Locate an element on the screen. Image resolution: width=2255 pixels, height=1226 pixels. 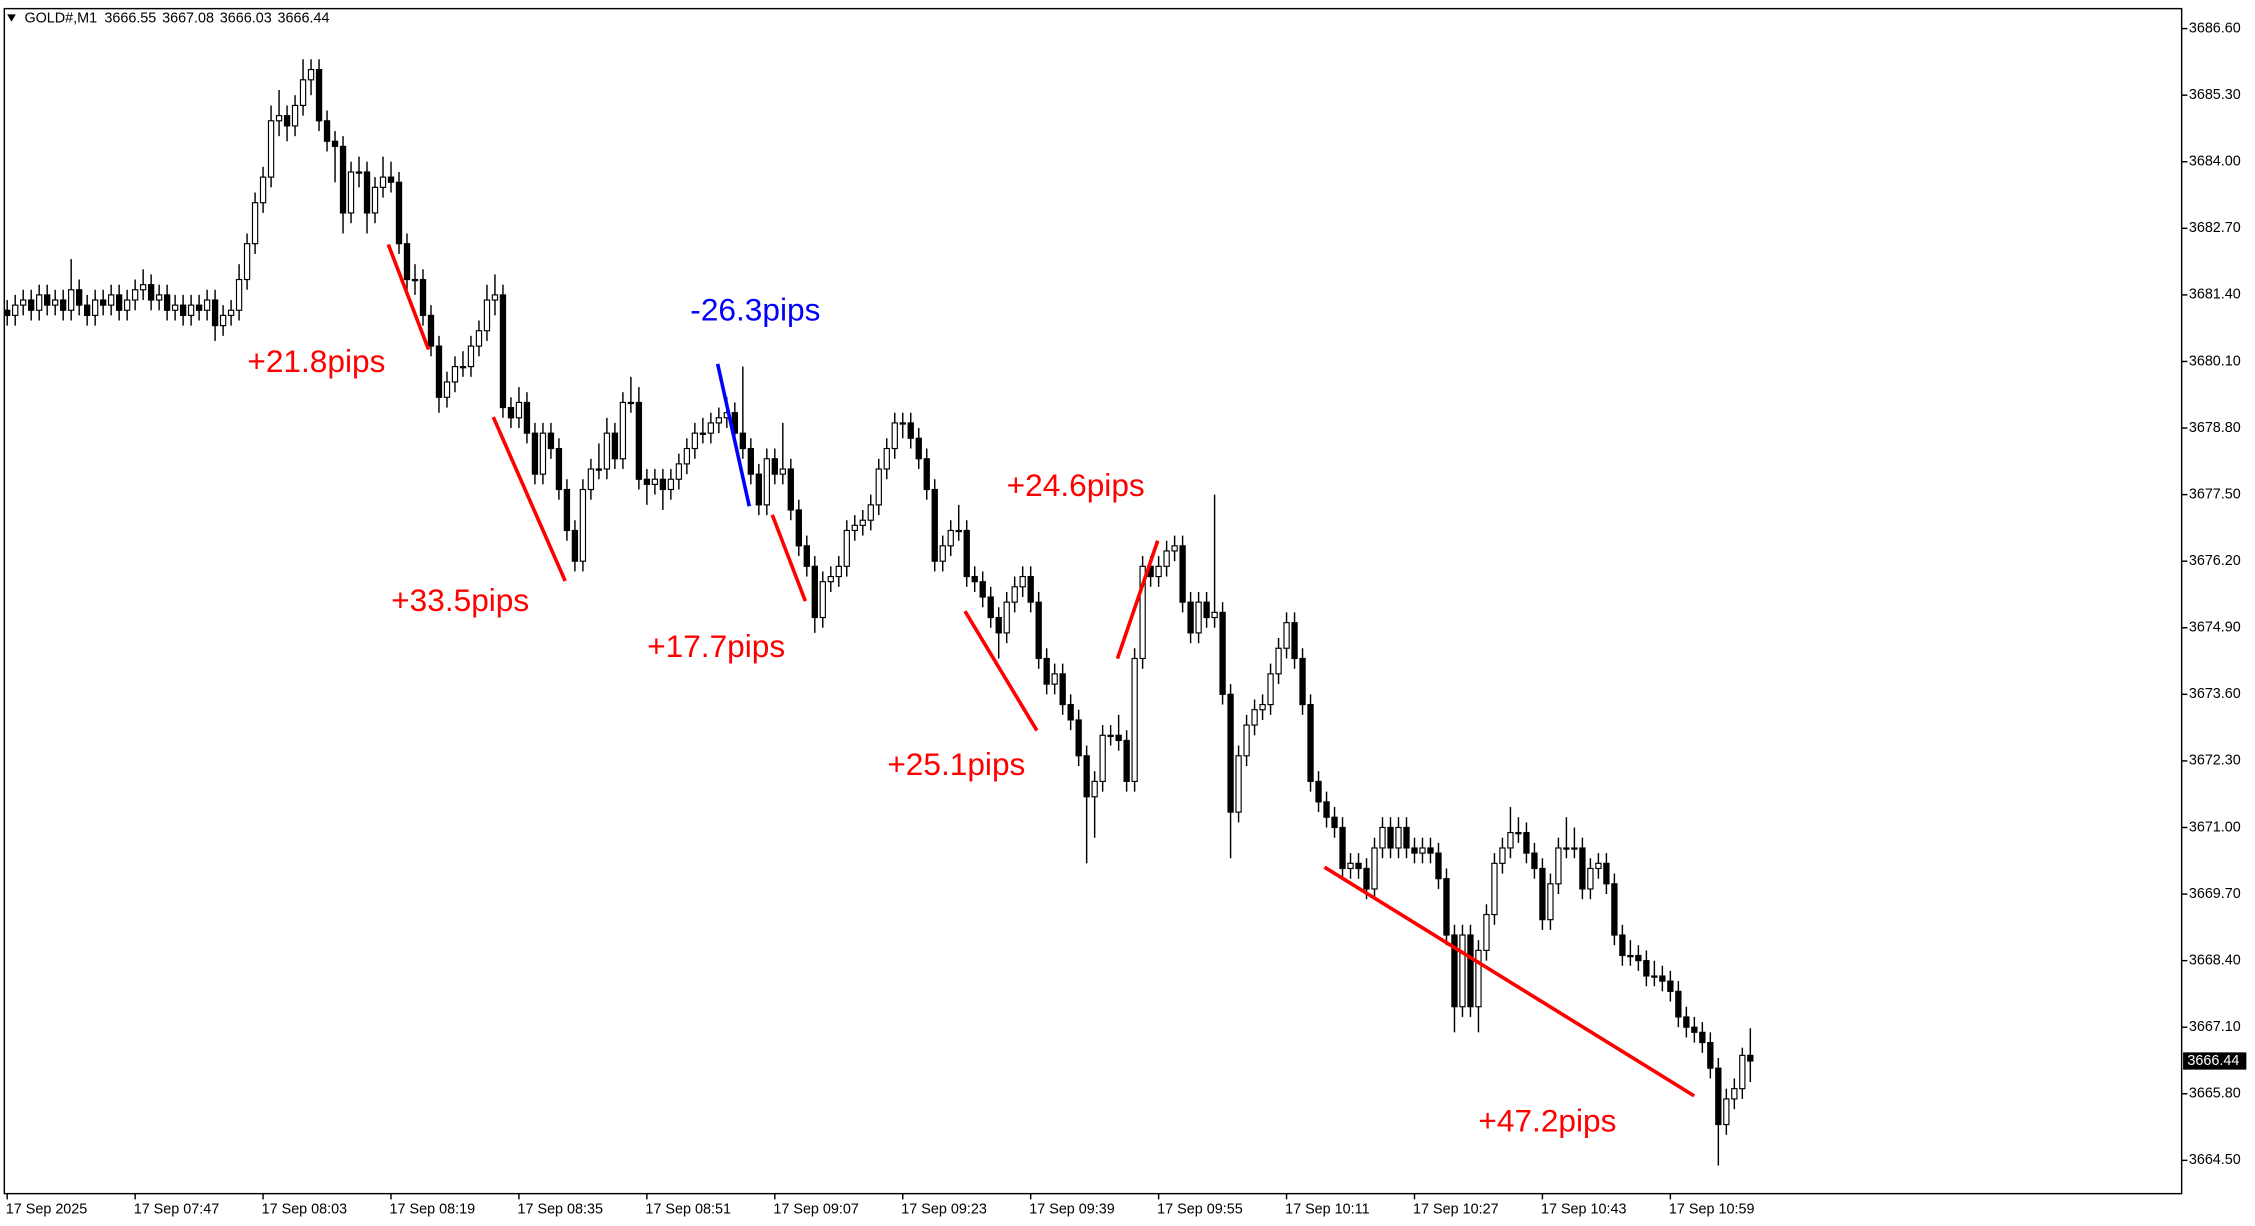
price-marker-label: 3666.44 is located at coordinates (2213, 1061).